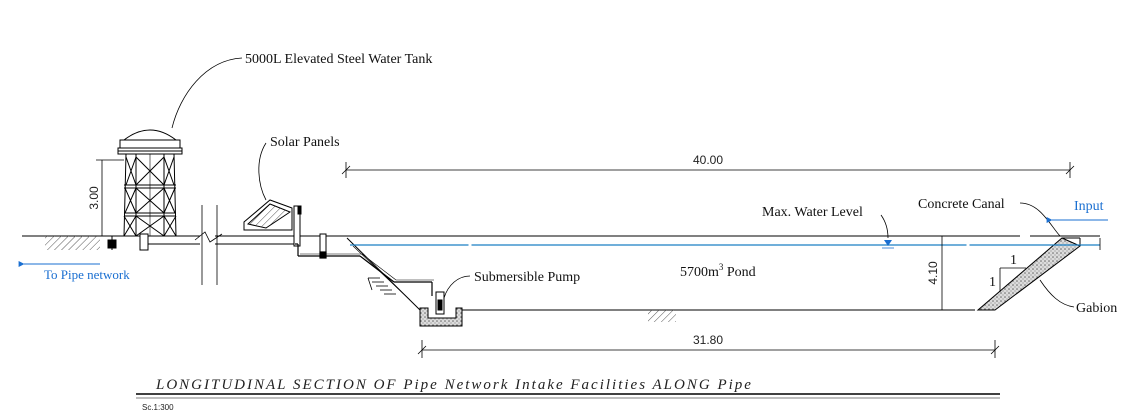 The image size is (1140, 418). What do you see at coordinates (94, 198) in the screenshot?
I see `tank-height-label: 3.00` at bounding box center [94, 198].